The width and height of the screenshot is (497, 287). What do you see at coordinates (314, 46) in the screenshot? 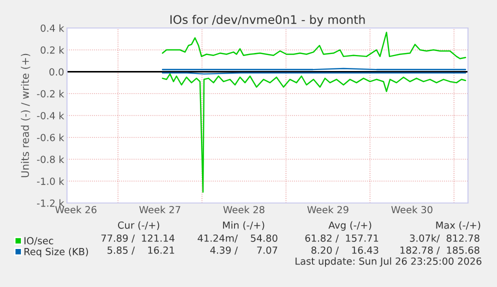
I see `line-series` at bounding box center [314, 46].